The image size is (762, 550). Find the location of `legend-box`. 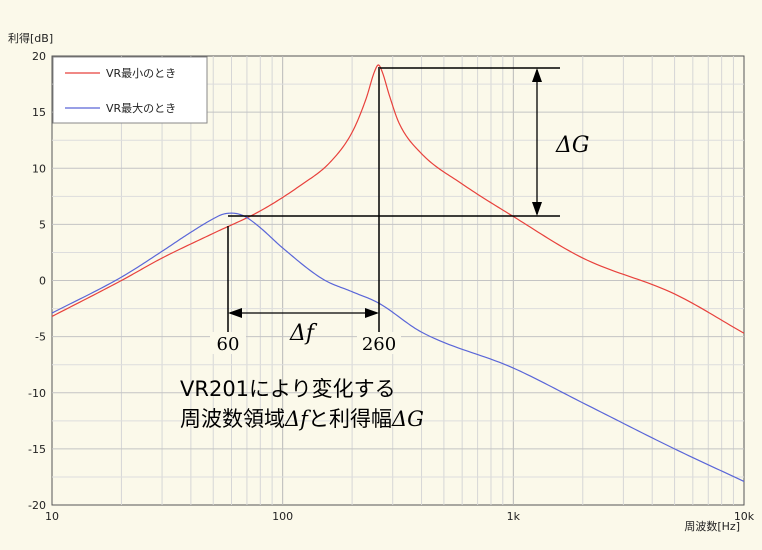

legend-box is located at coordinates (130, 90).